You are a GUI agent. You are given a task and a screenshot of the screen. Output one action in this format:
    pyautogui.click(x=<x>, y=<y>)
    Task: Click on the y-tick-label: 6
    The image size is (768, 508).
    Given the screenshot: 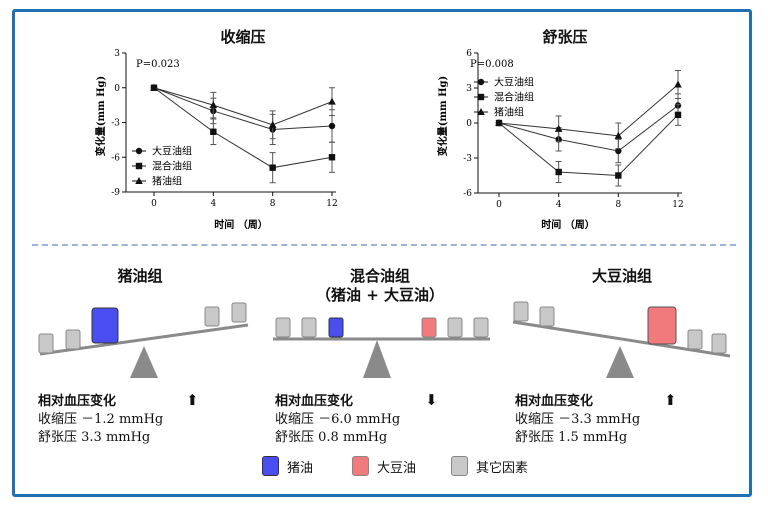 What is the action you would take?
    pyautogui.click(x=469, y=54)
    